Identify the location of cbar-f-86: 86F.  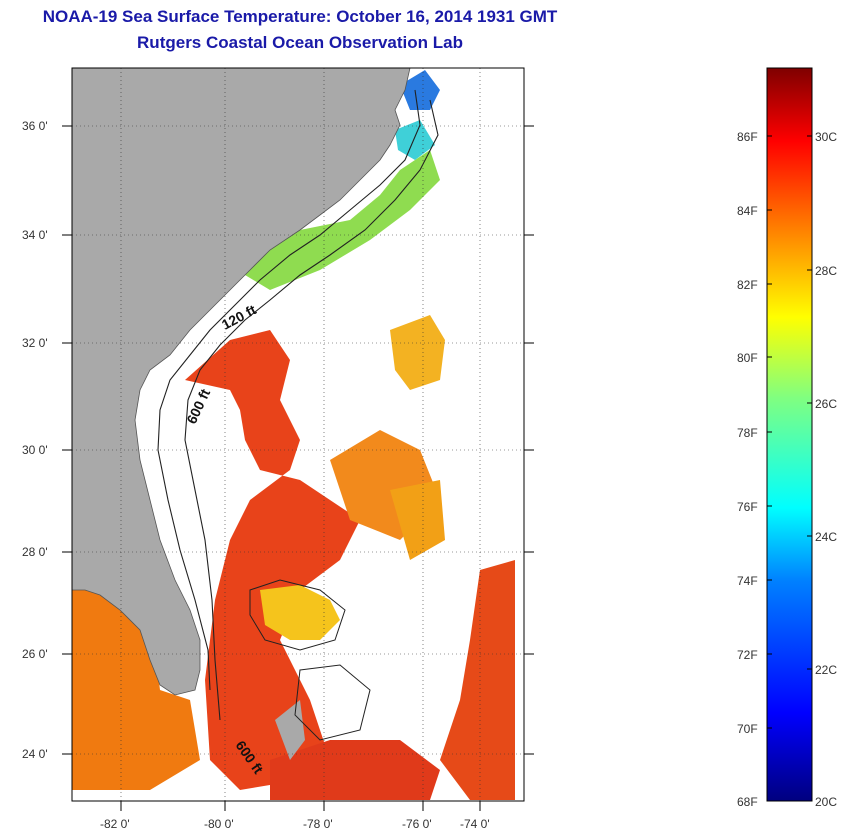
(747, 137).